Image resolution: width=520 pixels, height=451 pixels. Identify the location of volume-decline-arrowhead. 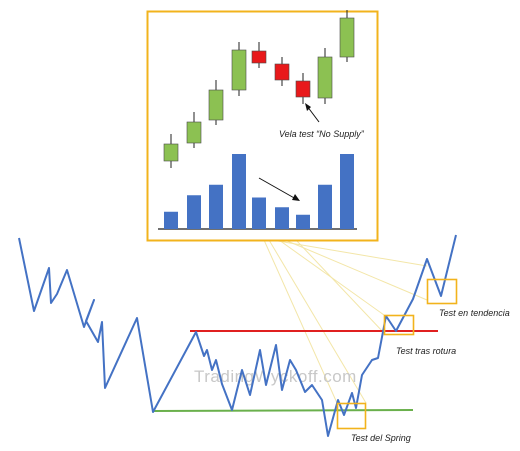
(296, 197).